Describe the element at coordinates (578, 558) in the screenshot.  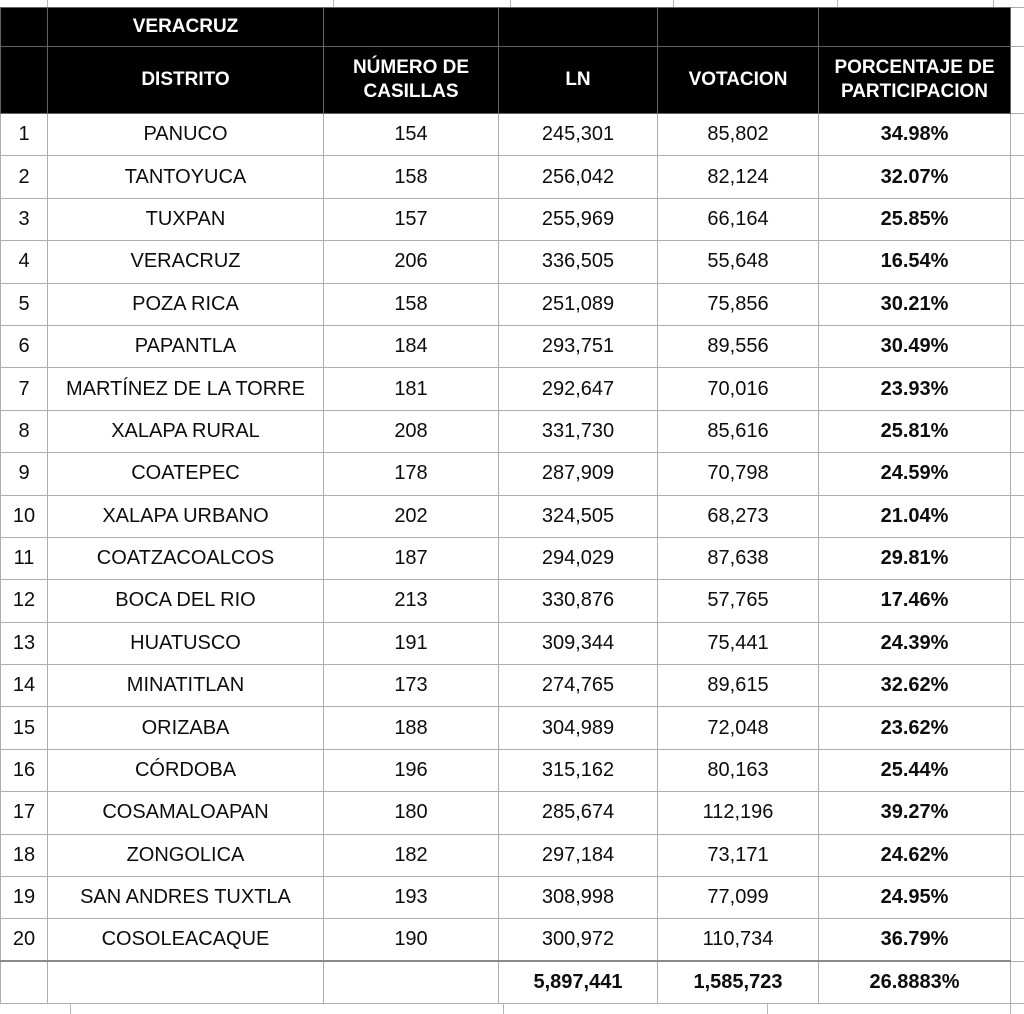
I see `cell-ln: 294,029` at that location.